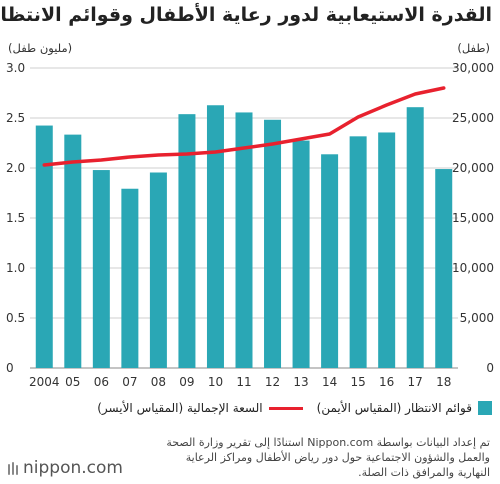  I want to click on x-tick-label: 2004, so click(44, 382).